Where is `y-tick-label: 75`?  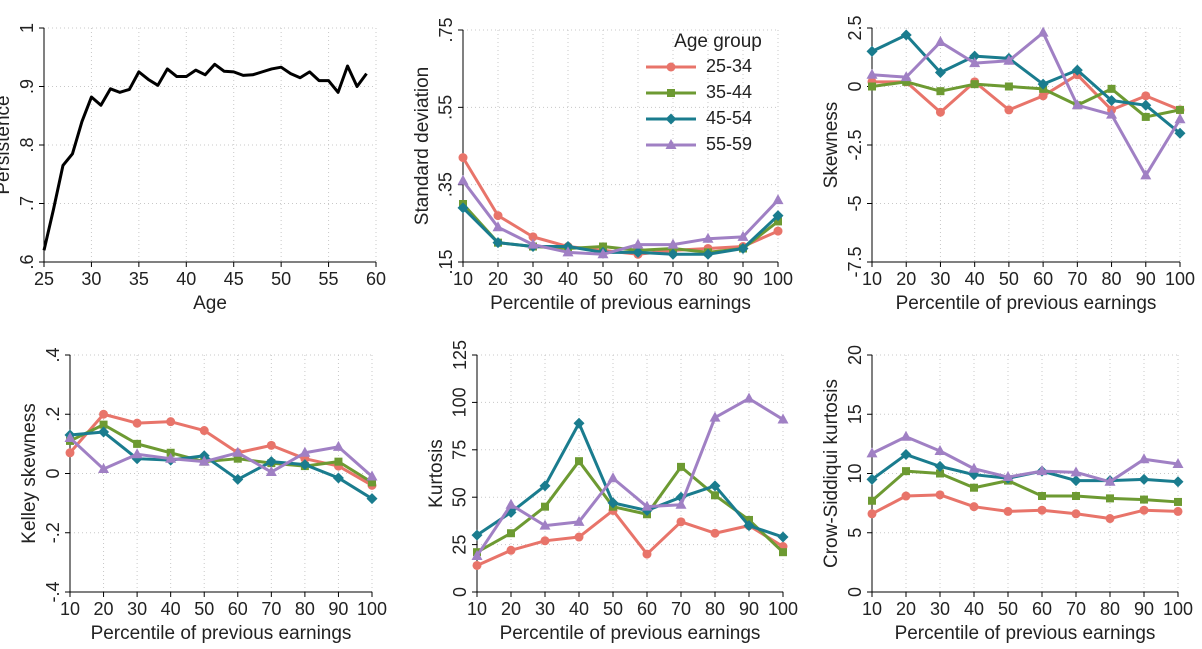 y-tick-label: 75 is located at coordinates (460, 450).